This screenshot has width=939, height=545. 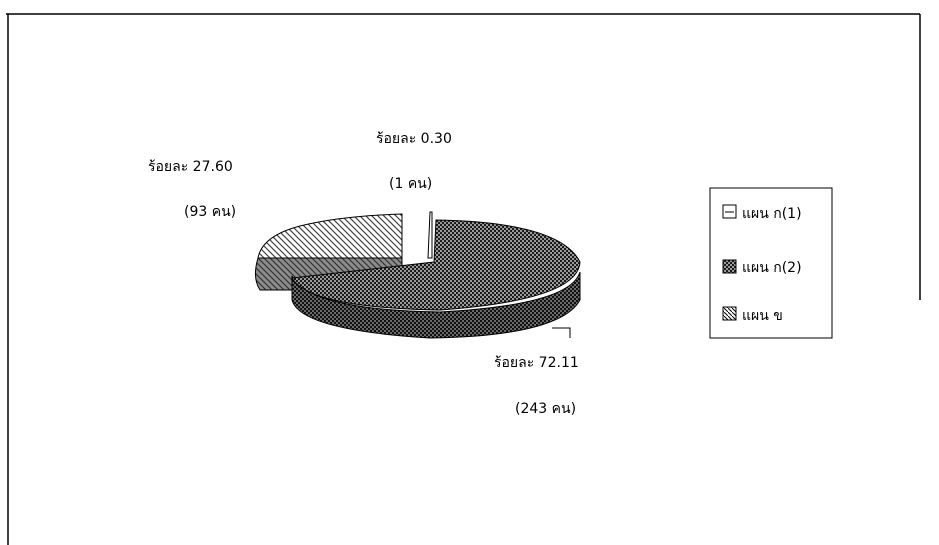 I want to click on label-plan-b-percent: ร้อยละ 27.60, so click(x=190, y=167).